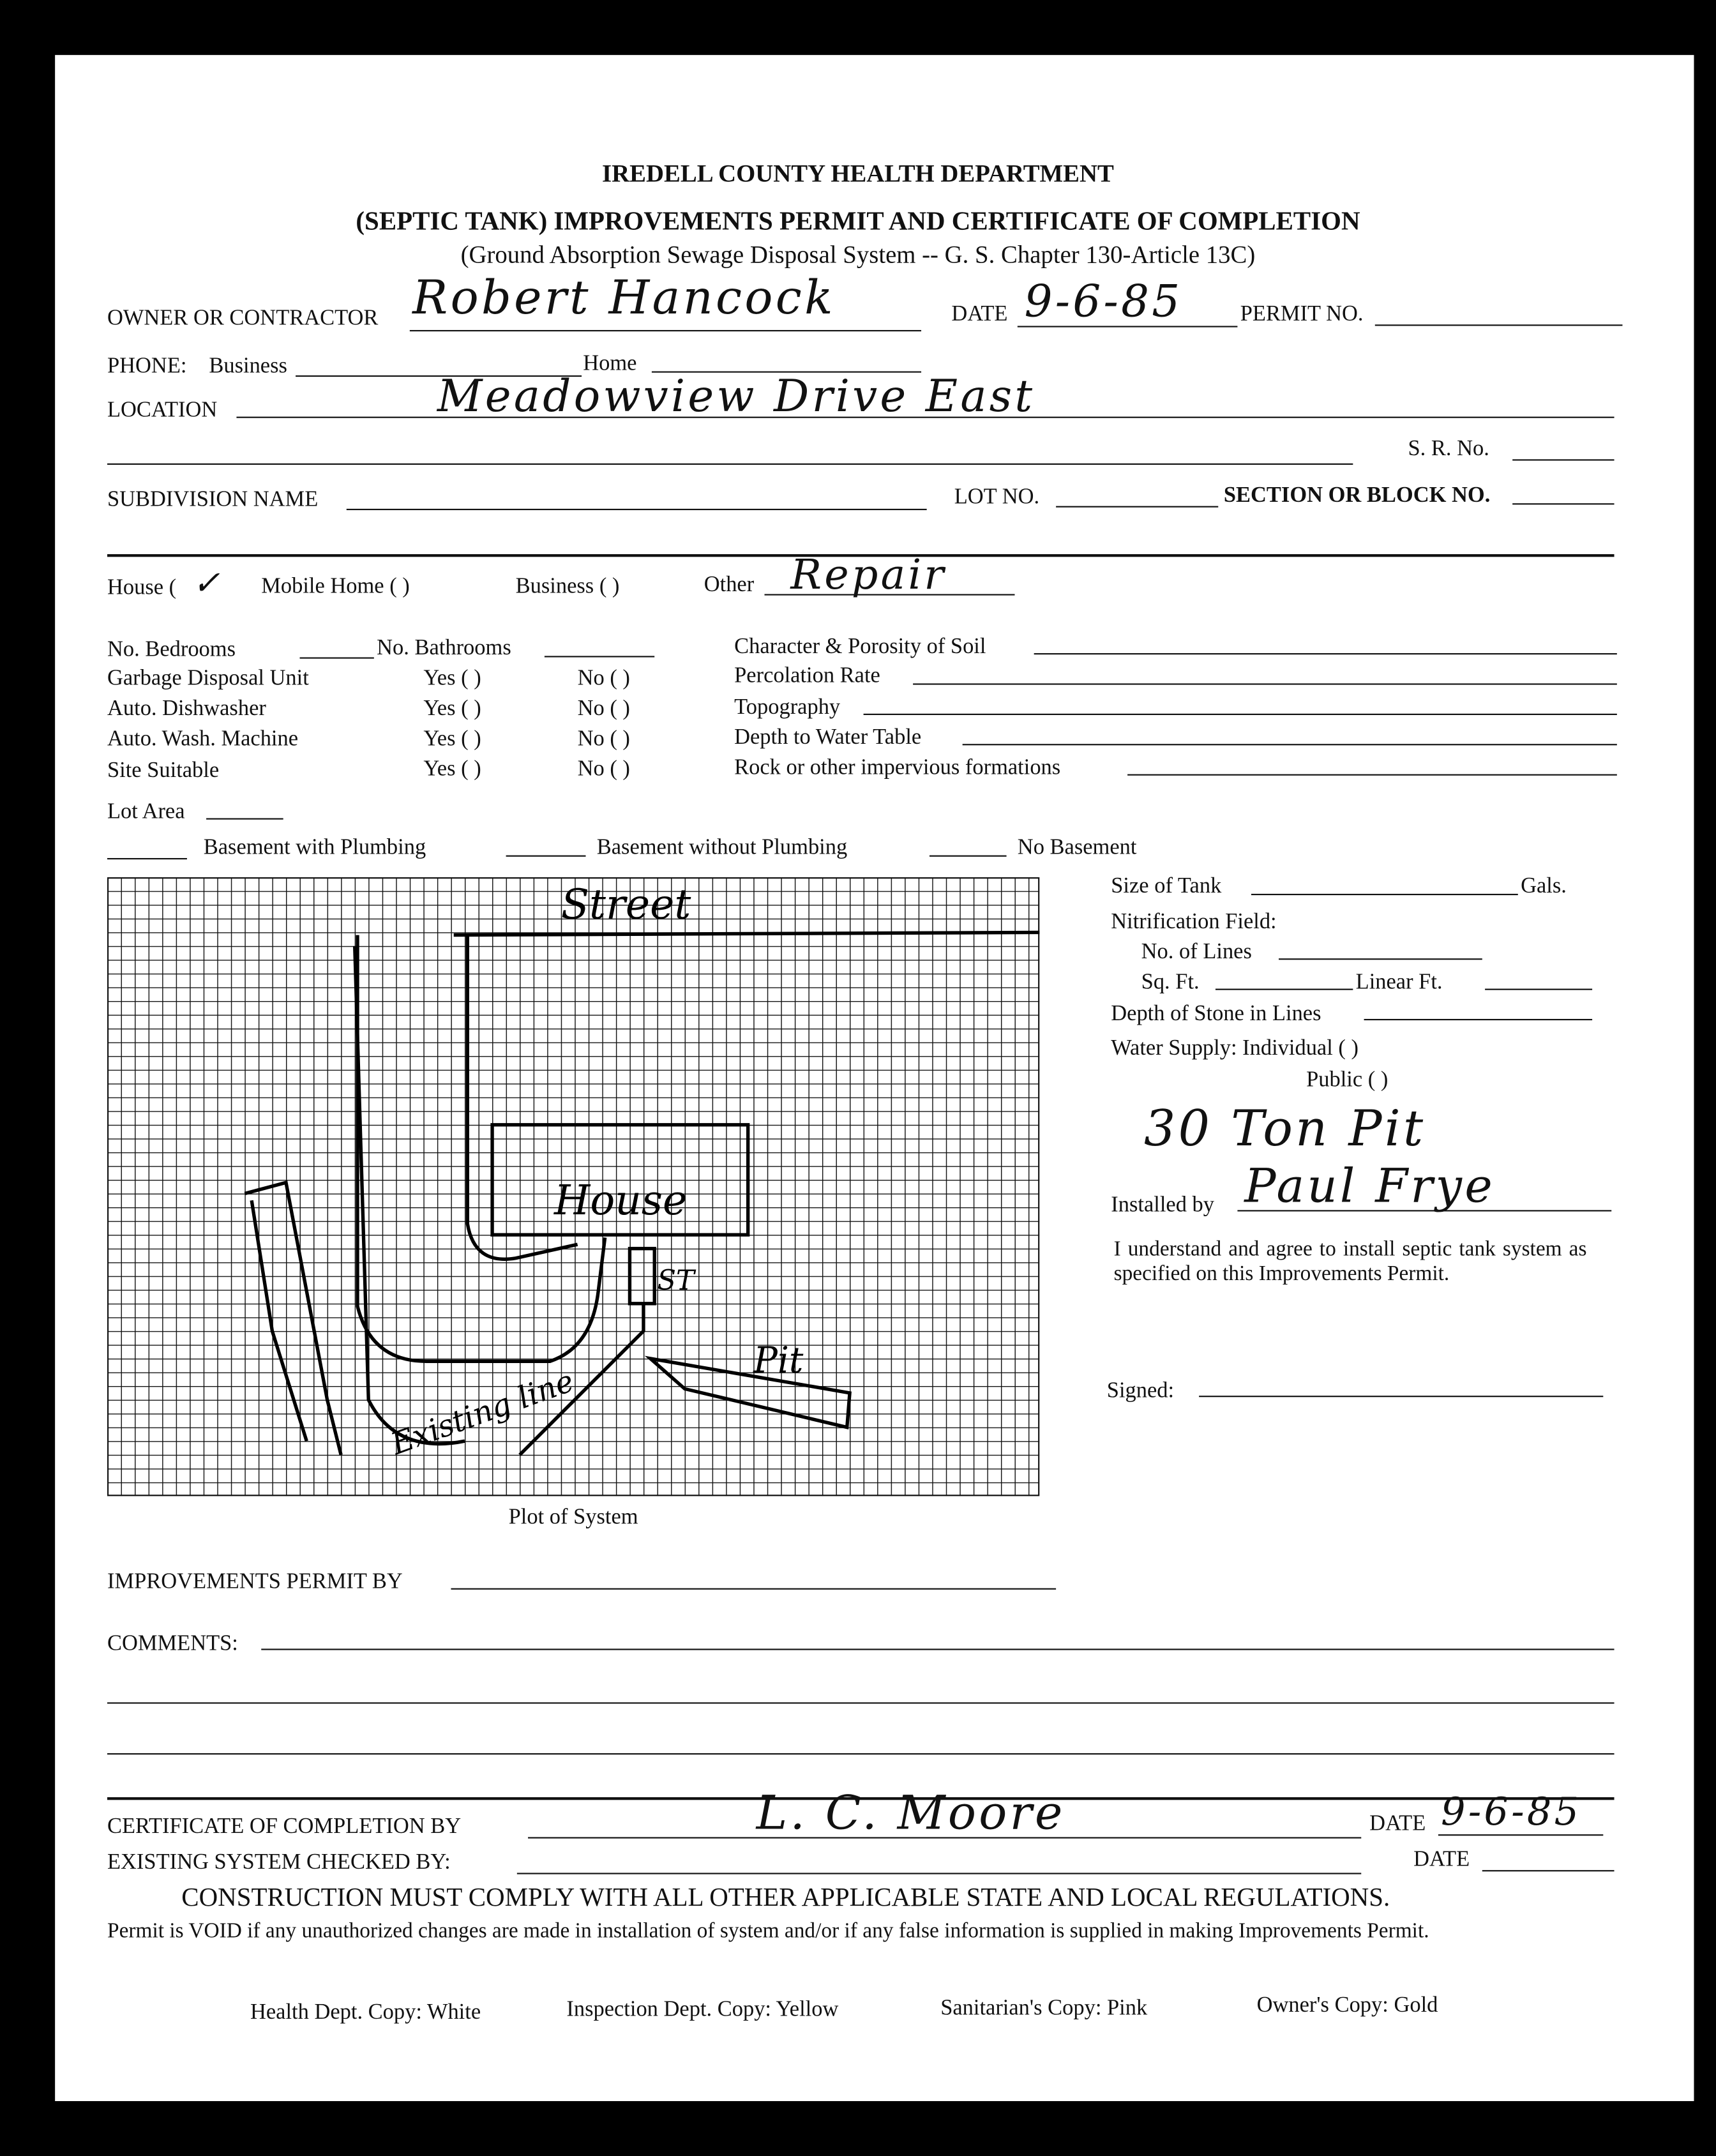 This screenshot has width=1716, height=2156. Describe the element at coordinates (1384, 894) in the screenshot. I see `tank-size-field` at that location.